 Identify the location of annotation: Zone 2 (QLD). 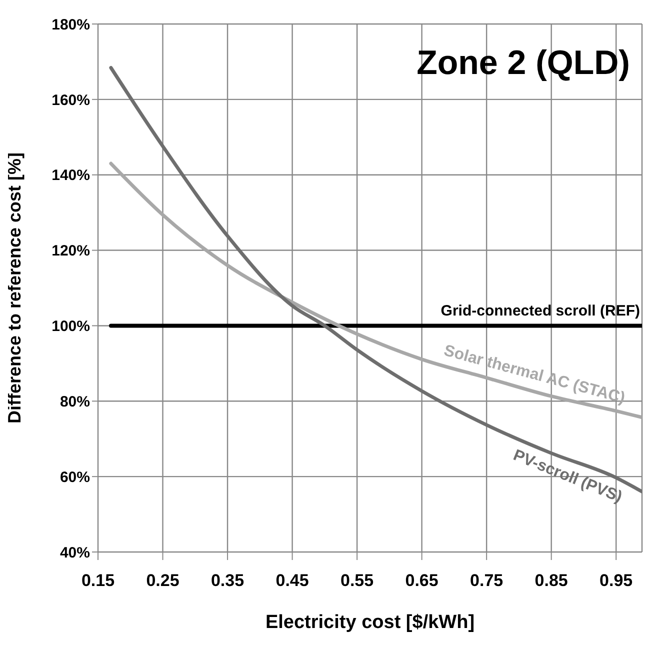
(523, 63).